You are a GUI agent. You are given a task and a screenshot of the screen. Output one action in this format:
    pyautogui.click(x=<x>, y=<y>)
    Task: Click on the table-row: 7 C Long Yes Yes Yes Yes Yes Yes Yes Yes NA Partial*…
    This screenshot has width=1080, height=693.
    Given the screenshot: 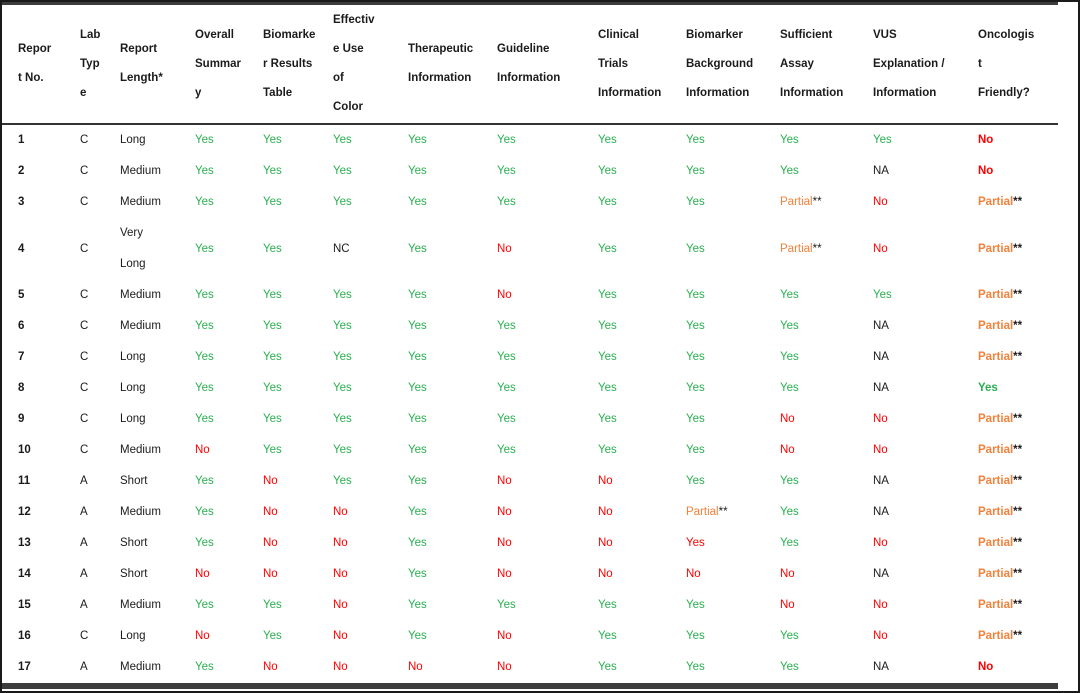 What is the action you would take?
    pyautogui.click(x=530, y=357)
    